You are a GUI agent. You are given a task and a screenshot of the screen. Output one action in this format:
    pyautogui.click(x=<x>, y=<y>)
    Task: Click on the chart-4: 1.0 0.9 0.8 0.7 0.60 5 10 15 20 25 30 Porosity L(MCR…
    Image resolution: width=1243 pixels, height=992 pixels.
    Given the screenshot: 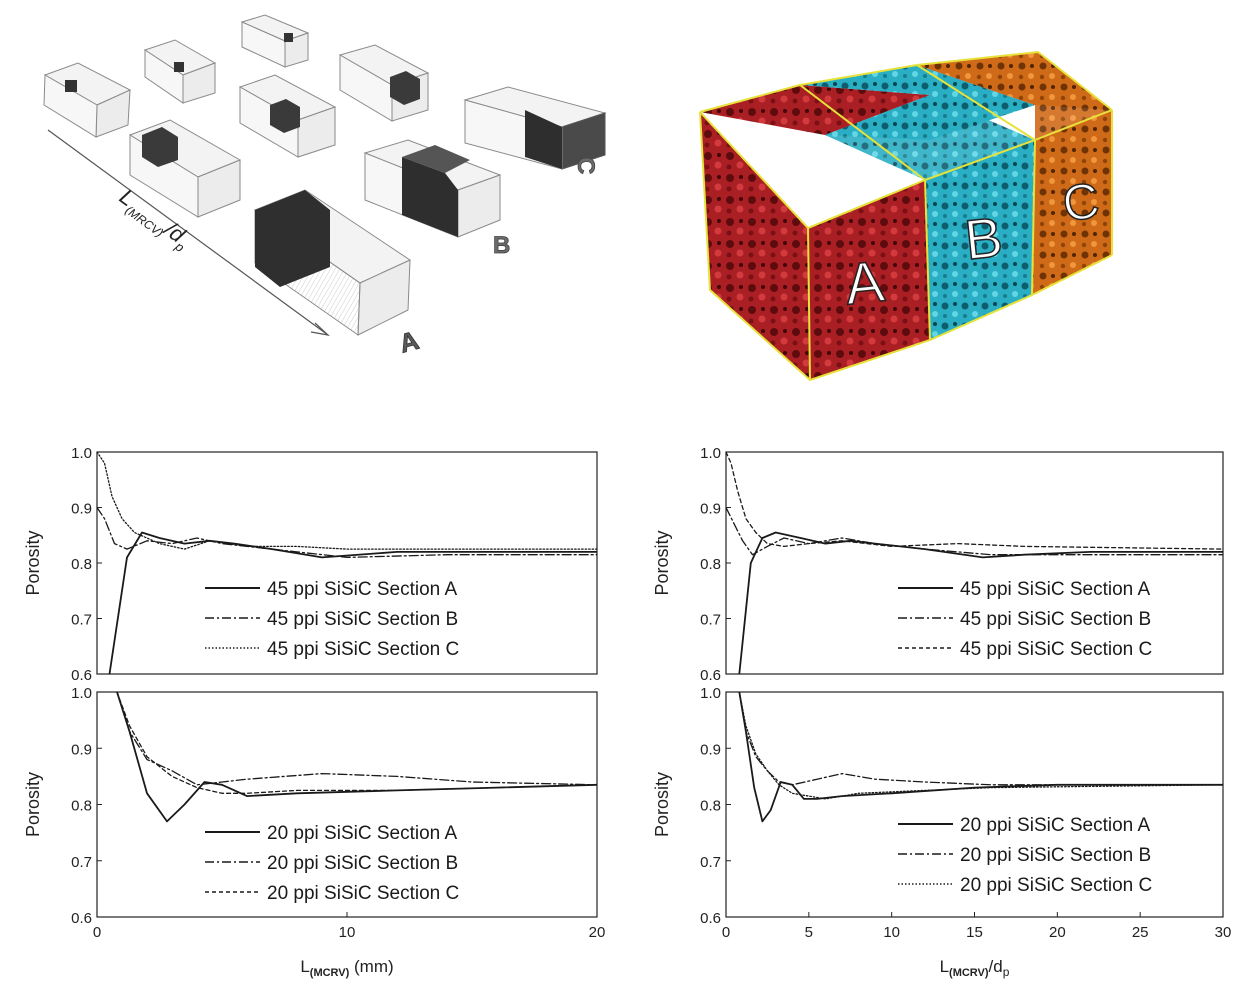 What is the action you would take?
    pyautogui.click(x=941, y=832)
    